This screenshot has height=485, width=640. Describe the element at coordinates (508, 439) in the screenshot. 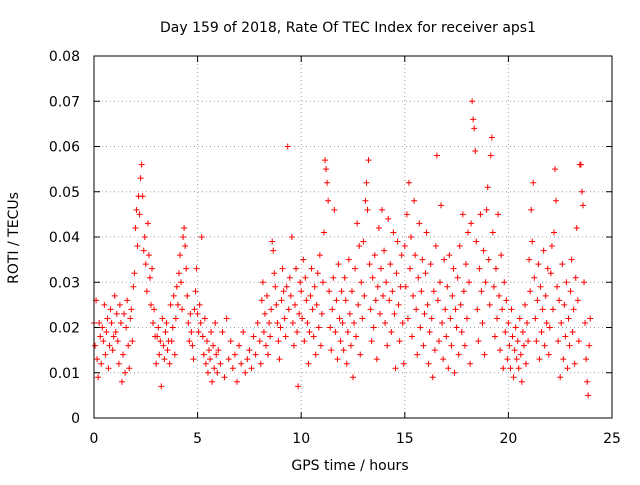

I see `x-tick-label: 20` at that location.